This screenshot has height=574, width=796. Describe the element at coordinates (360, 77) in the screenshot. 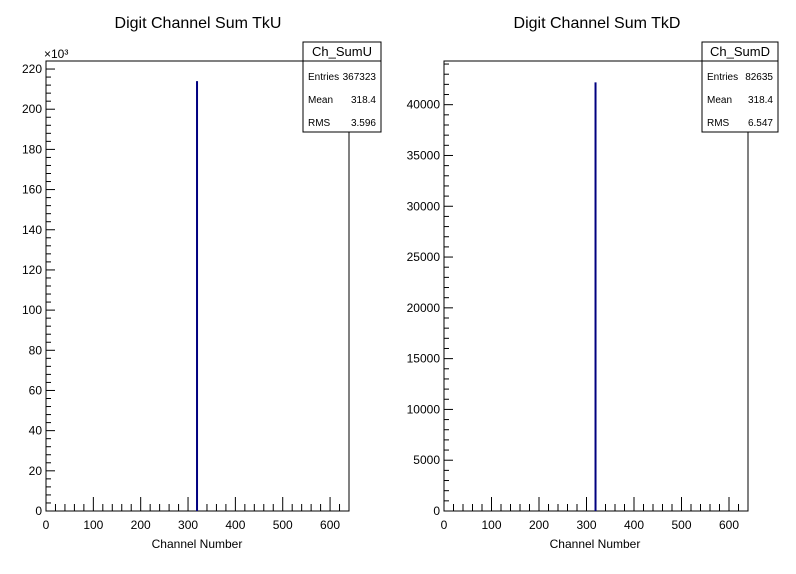

I see `stats-value-entries: 367323` at that location.